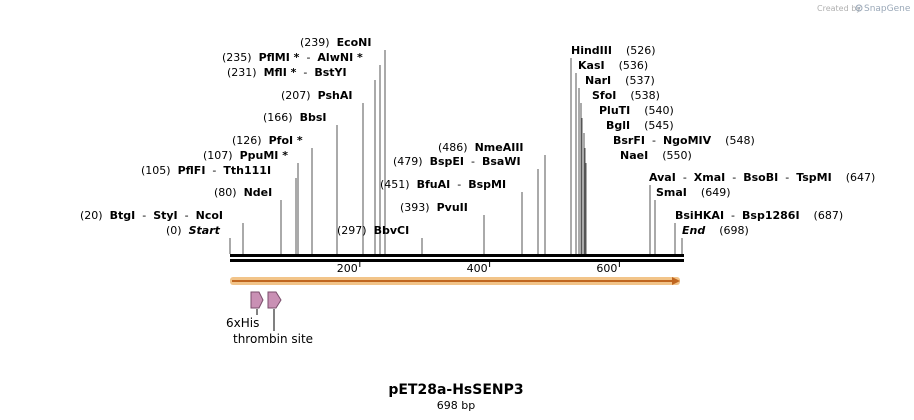  What do you see at coordinates (434, 184) in the screenshot?
I see `enzyme-name: BfuAI` at bounding box center [434, 184].